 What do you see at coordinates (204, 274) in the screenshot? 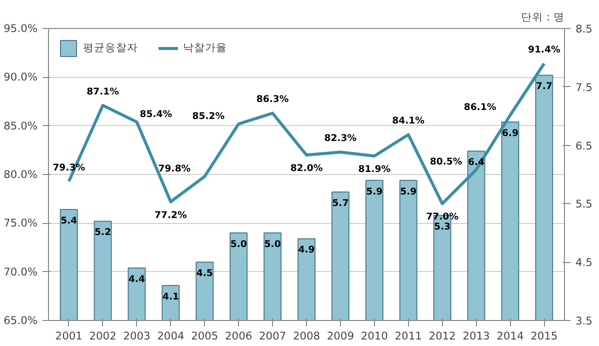
I see `data-label: 4.5` at bounding box center [204, 274].